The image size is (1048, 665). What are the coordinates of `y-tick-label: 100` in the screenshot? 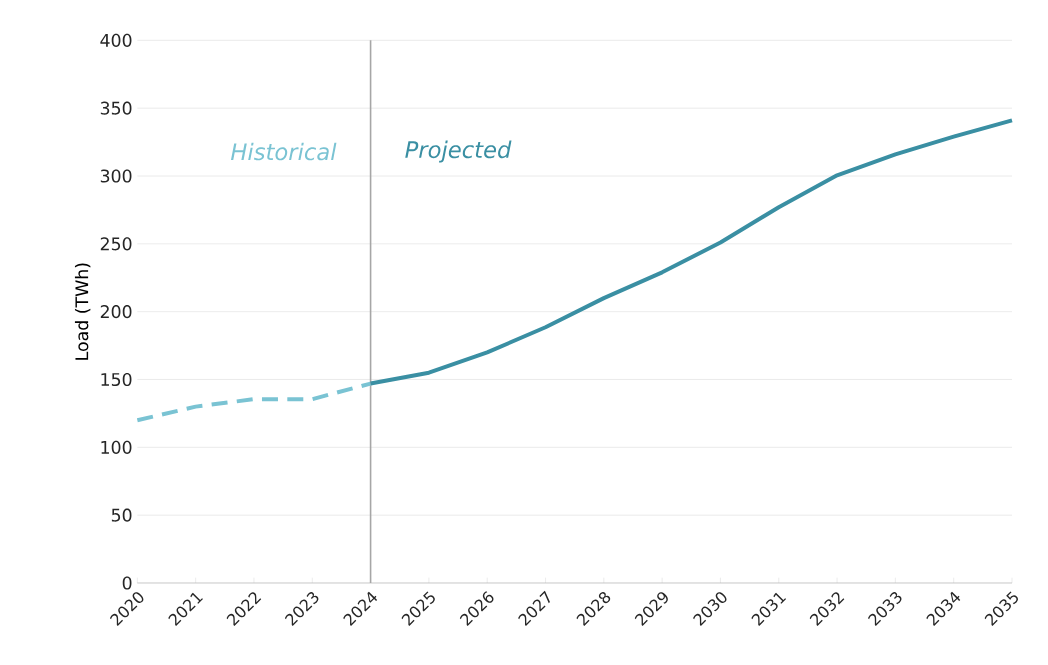 It's located at (116, 447).